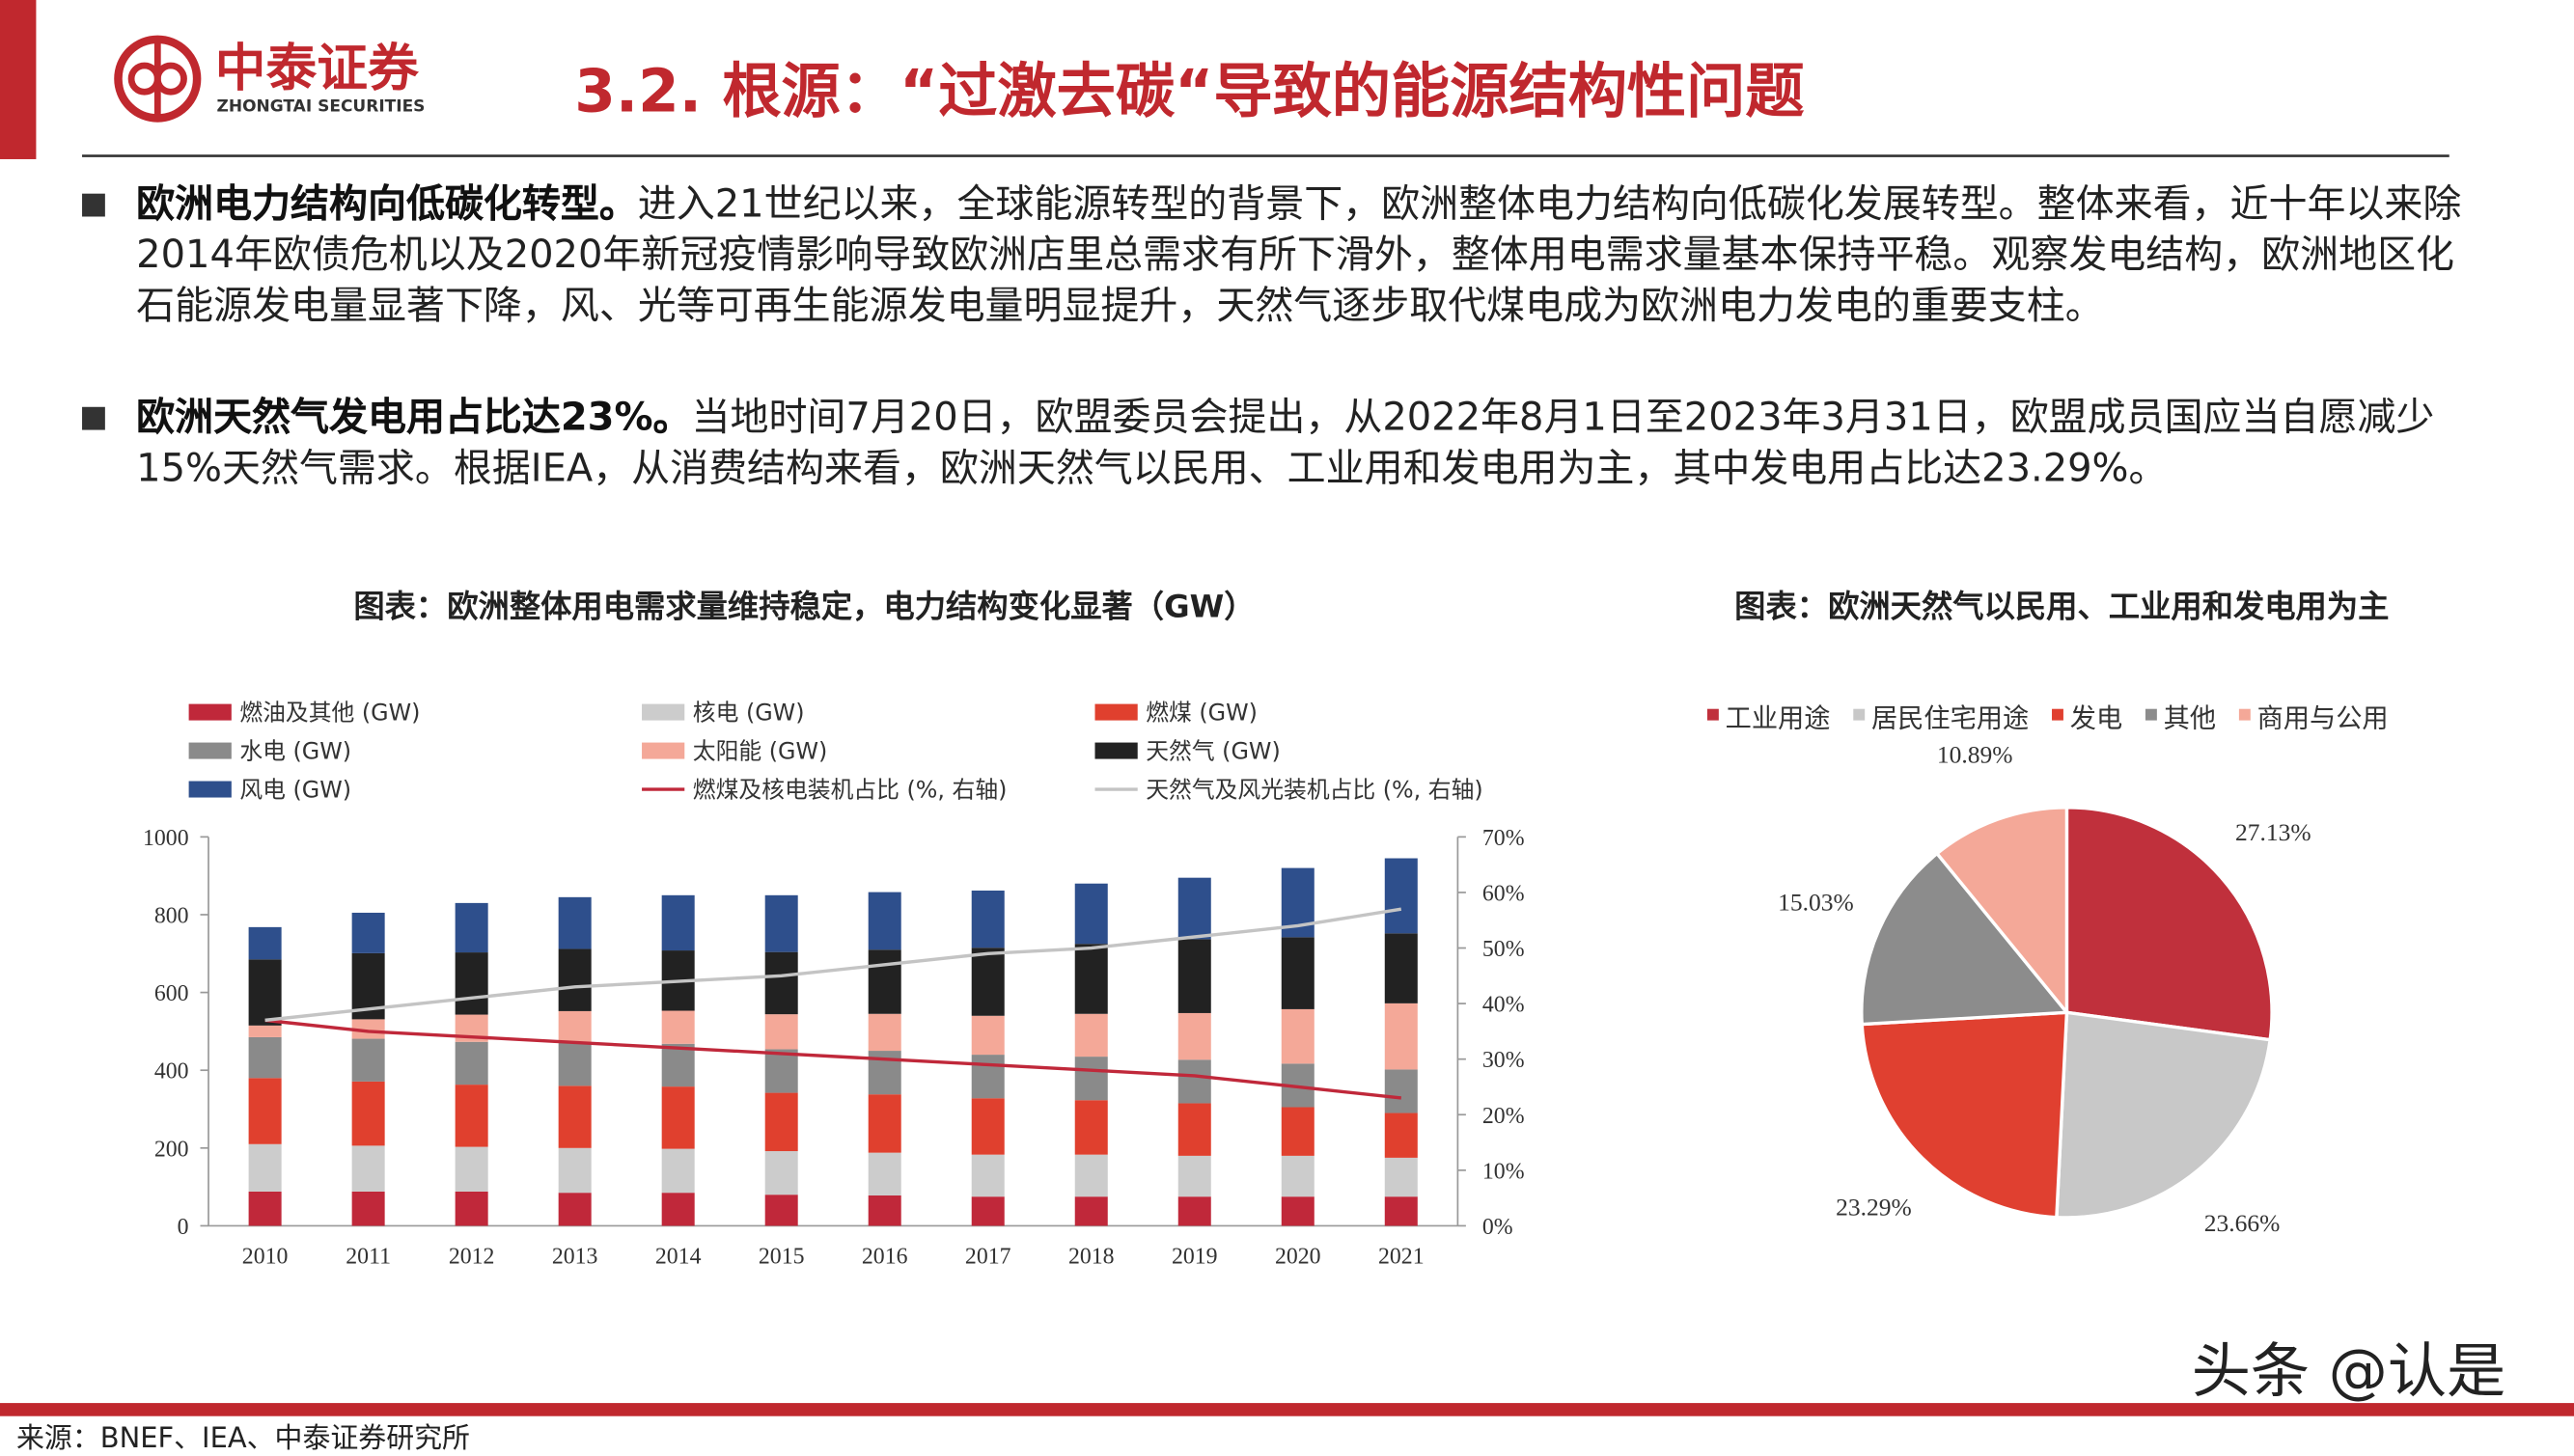 This screenshot has width=2574, height=1456. What do you see at coordinates (1504, 1172) in the screenshot?
I see `y2-tick-label: 10%` at bounding box center [1504, 1172].